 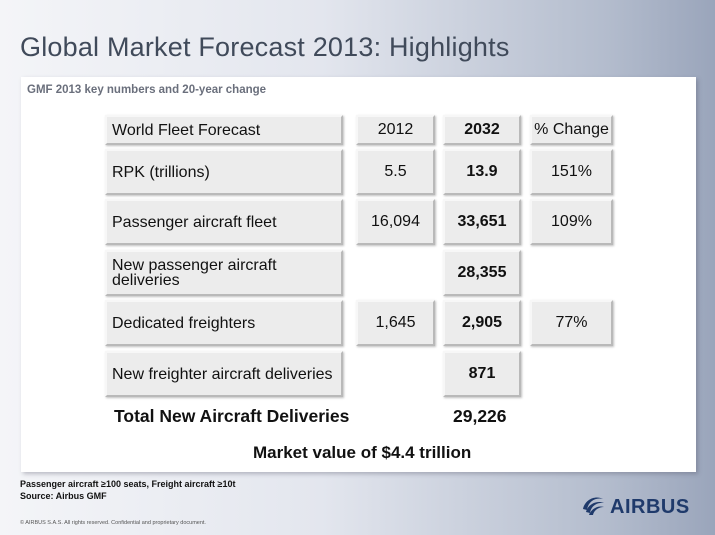 I want to click on row-rpk-change: 151%, so click(x=571, y=172).